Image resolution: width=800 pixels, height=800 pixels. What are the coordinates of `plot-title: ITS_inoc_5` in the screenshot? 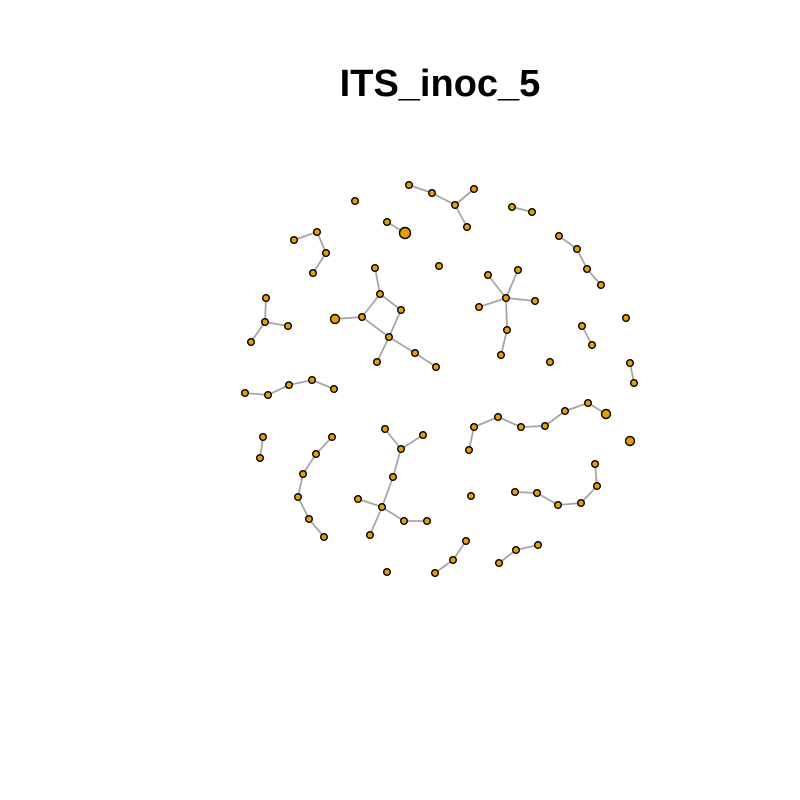 It's located at (440, 84).